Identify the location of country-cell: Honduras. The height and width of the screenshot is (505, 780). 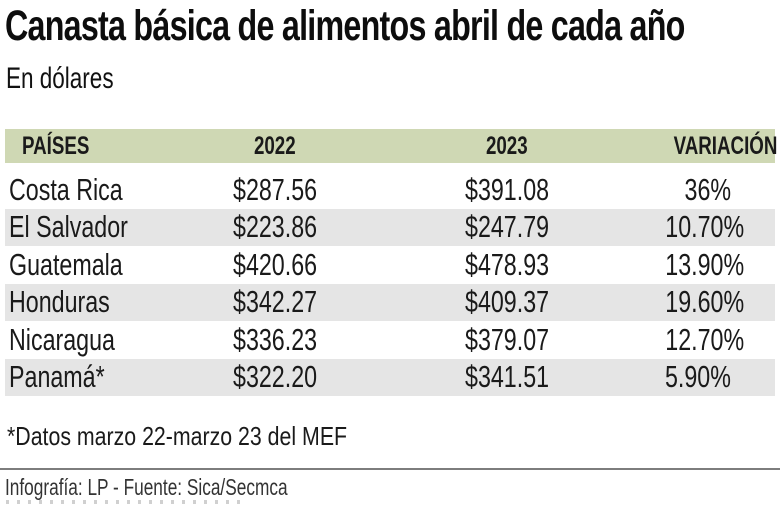
(59, 302).